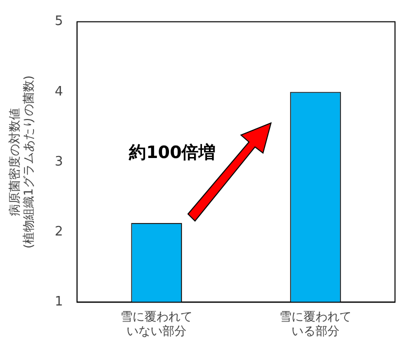 This screenshot has width=417, height=347. I want to click on y-tick-label: 1, so click(59, 302).